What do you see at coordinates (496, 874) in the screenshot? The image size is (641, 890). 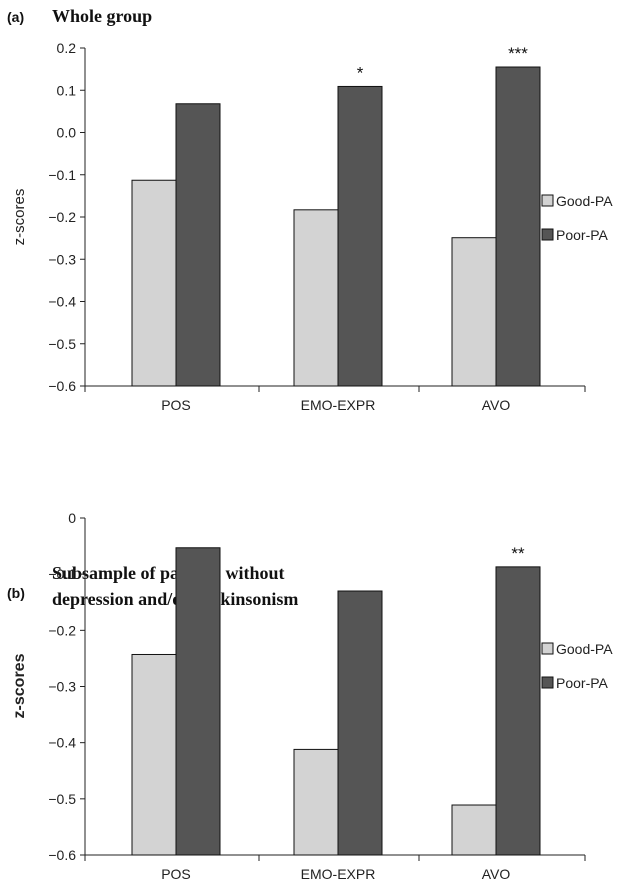 I see `panel-b-x-tick-label: AVO` at bounding box center [496, 874].